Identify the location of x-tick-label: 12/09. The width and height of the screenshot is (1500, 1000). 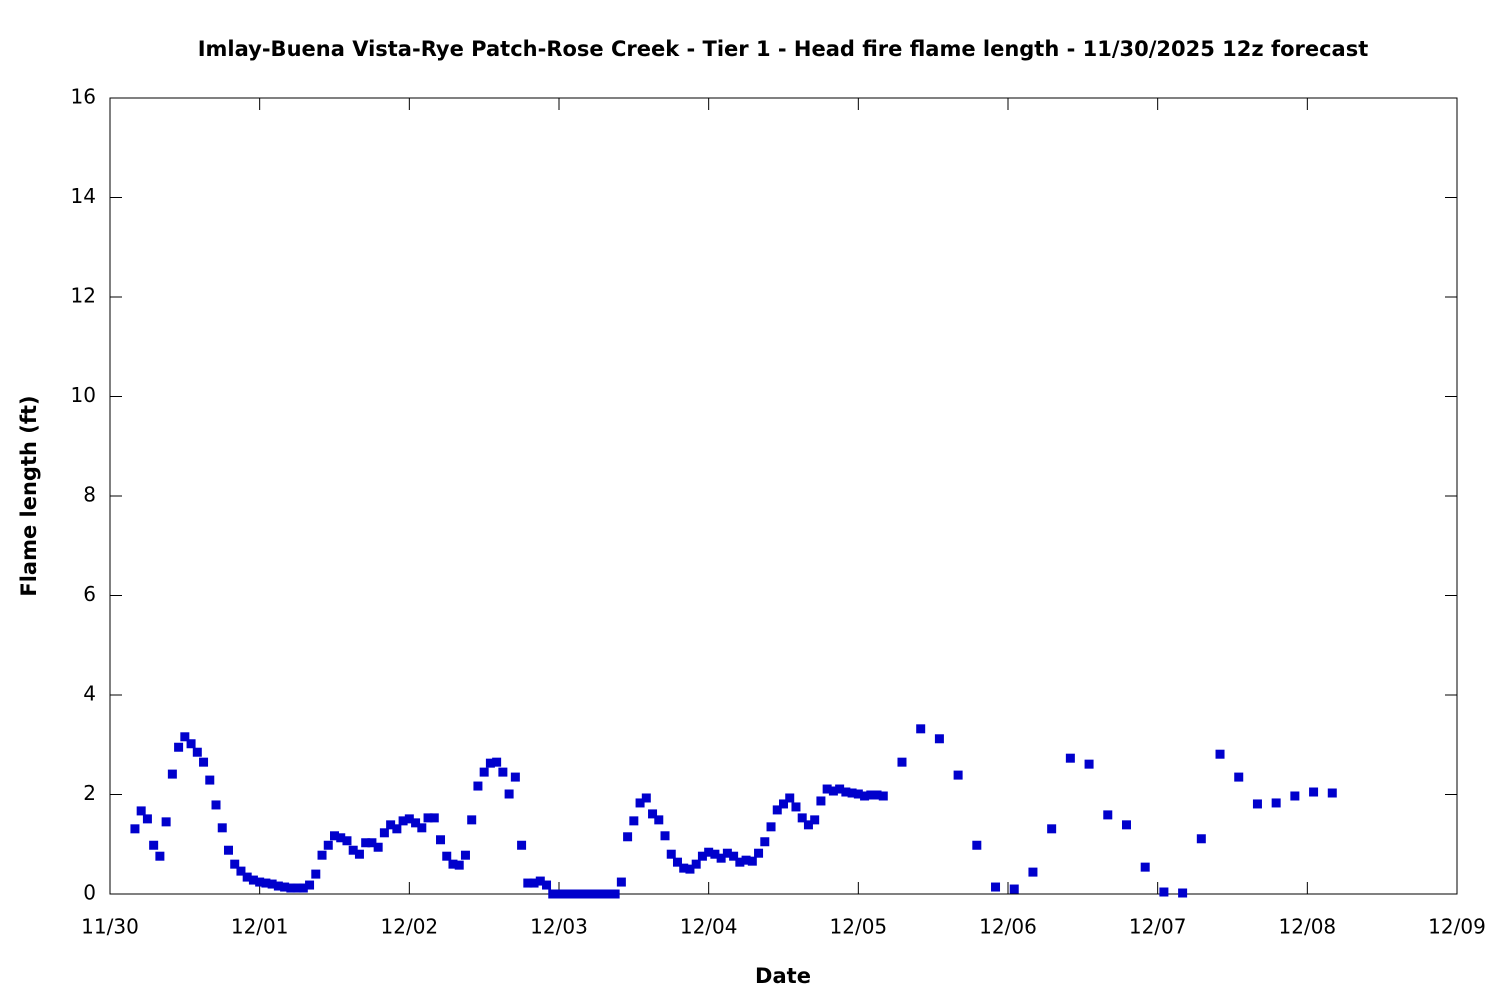
(1457, 927).